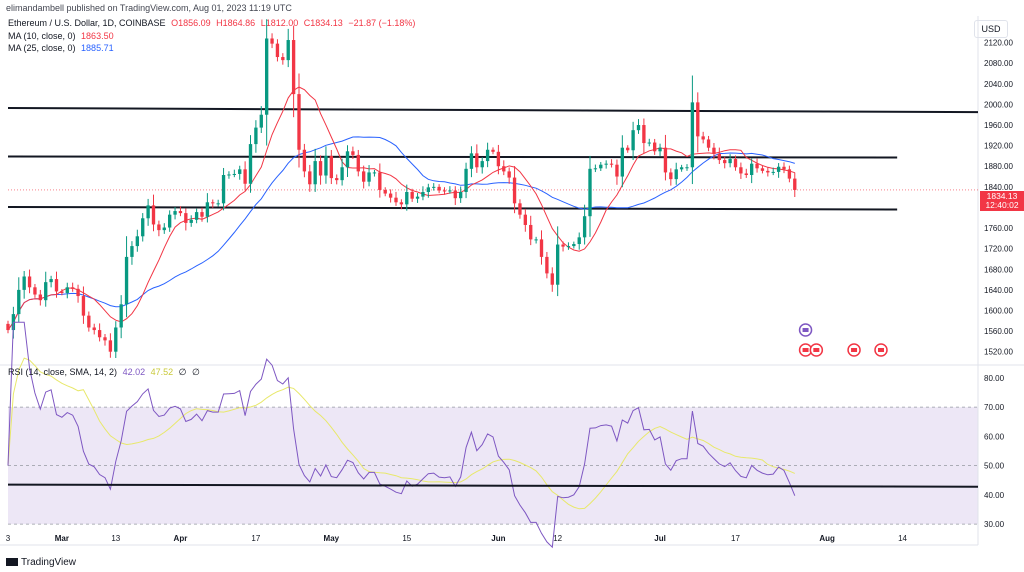 The height and width of the screenshot is (572, 1024). Describe the element at coordinates (332, 538) in the screenshot. I see `time-tick-label: May` at that location.